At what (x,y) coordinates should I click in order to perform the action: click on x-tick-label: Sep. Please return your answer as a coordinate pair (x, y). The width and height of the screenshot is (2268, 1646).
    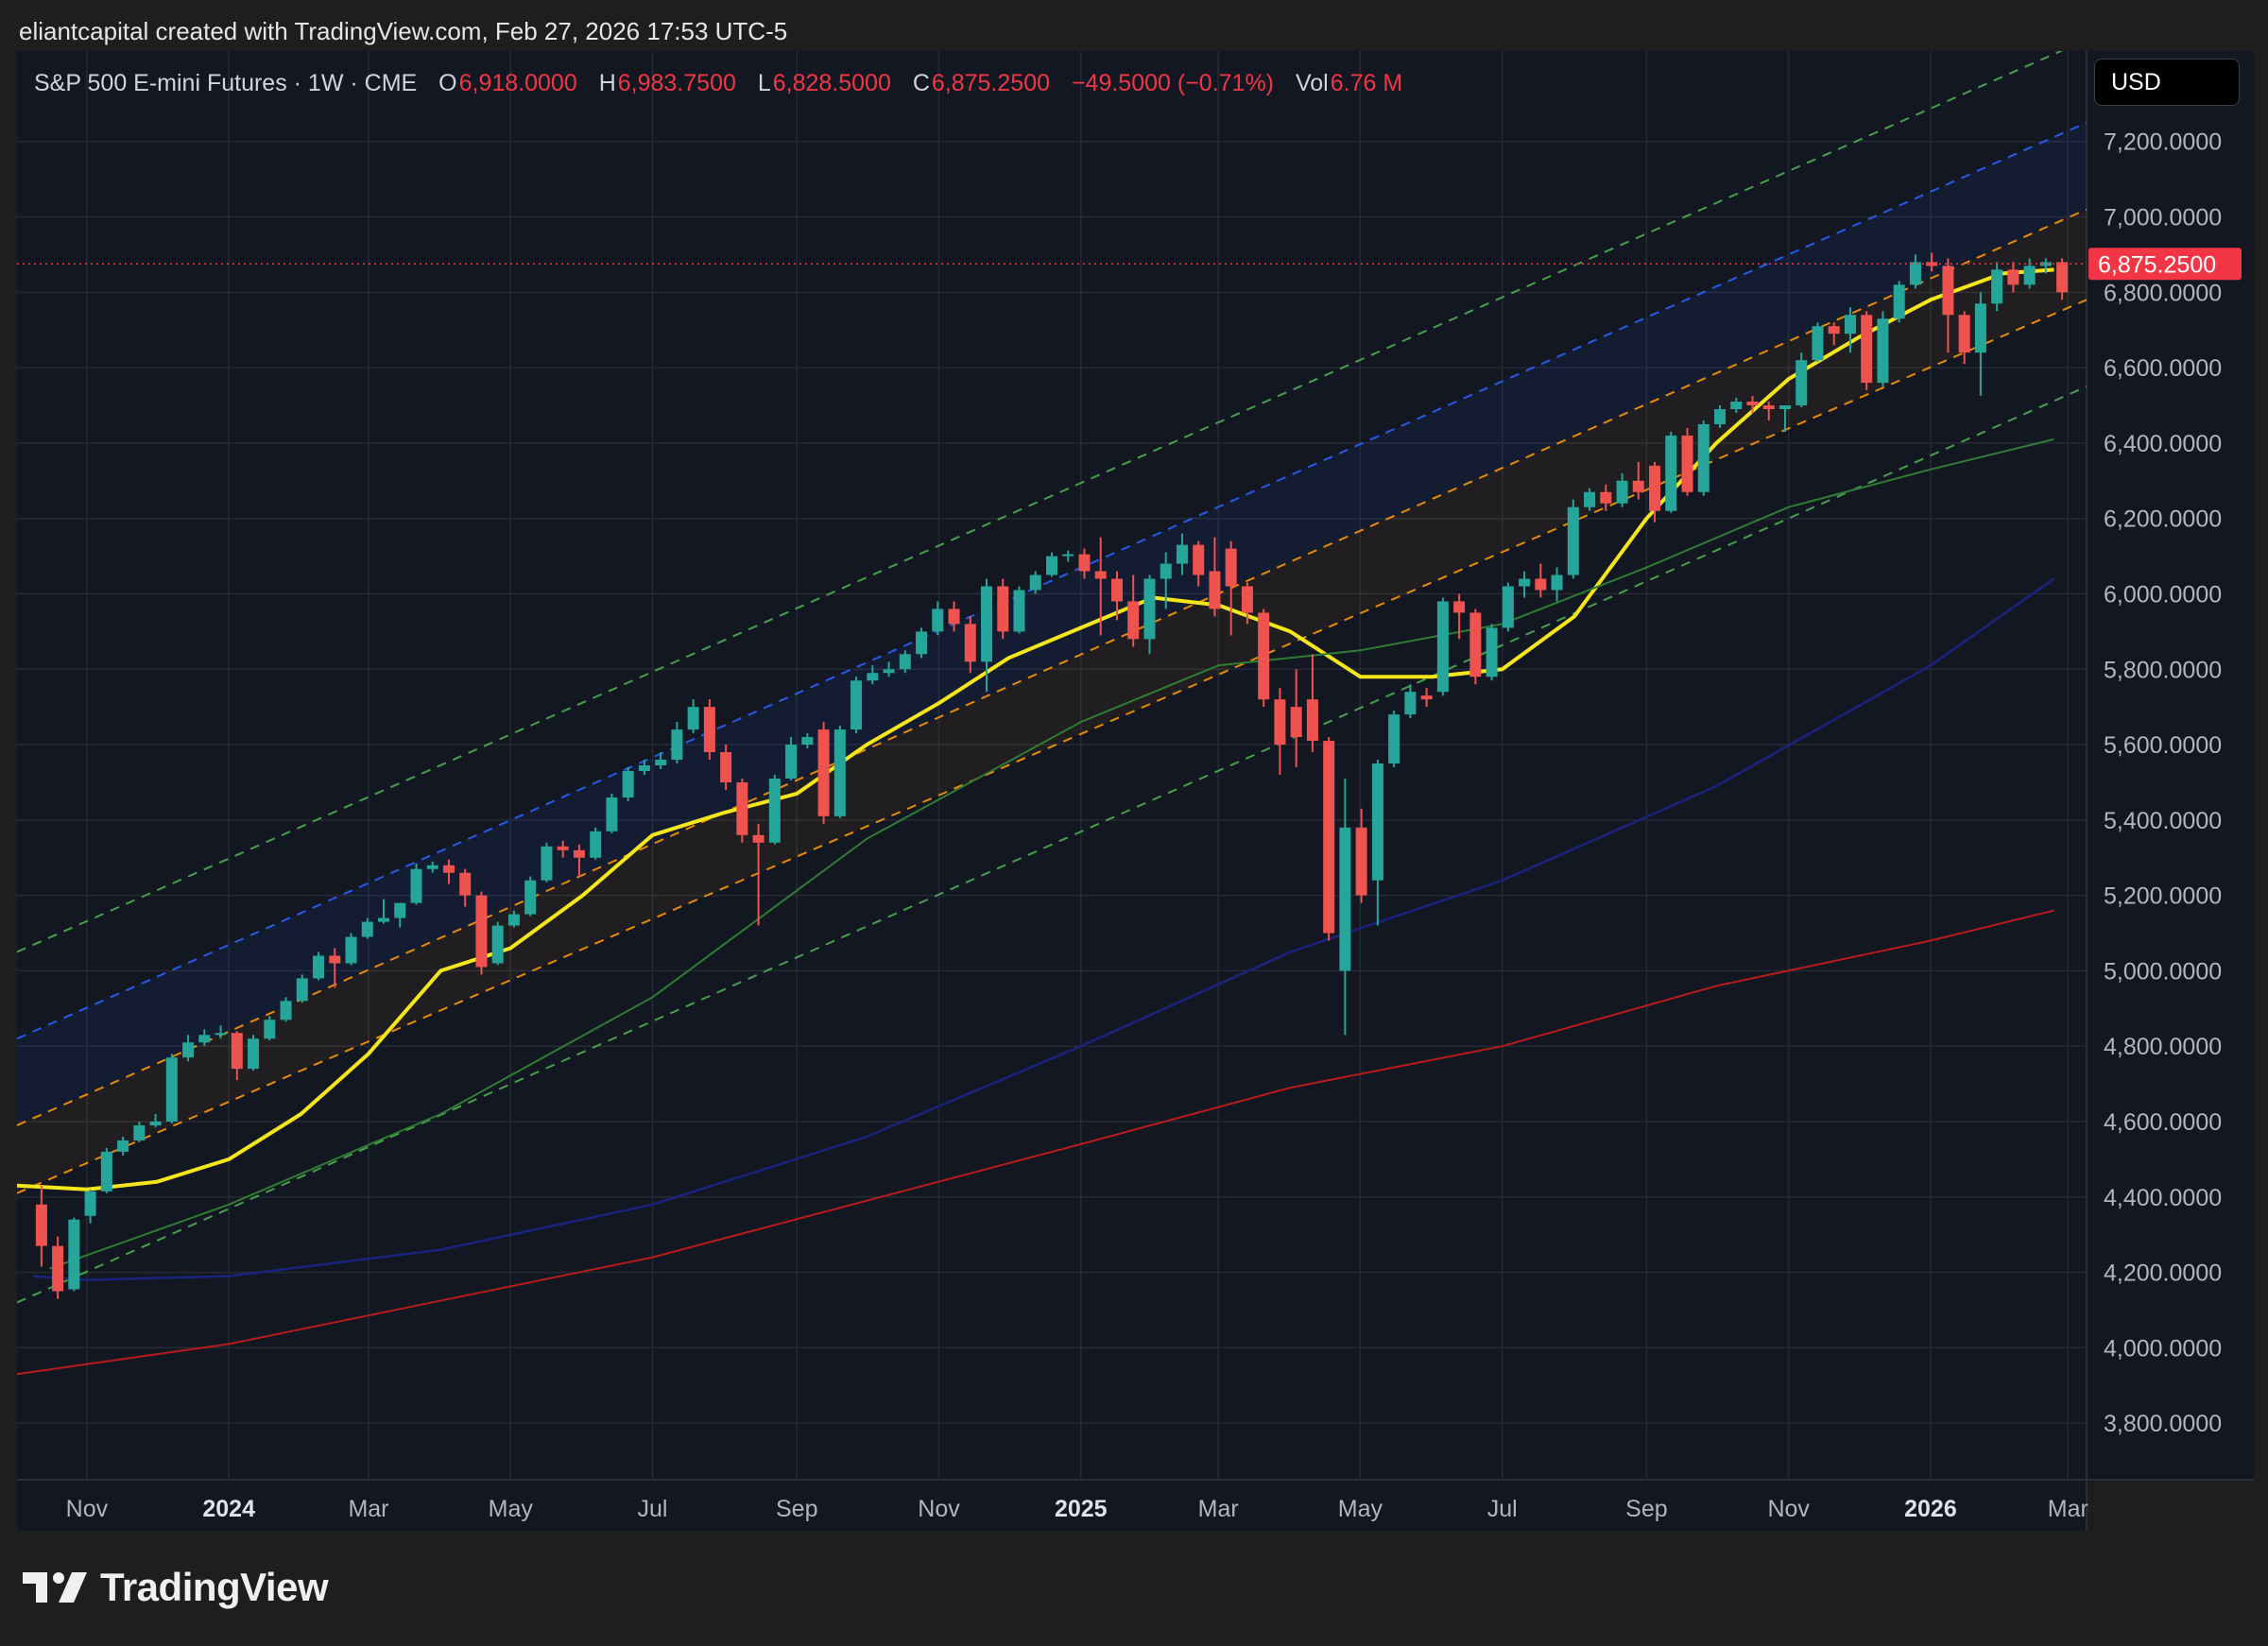
    Looking at the image, I should click on (1646, 1509).